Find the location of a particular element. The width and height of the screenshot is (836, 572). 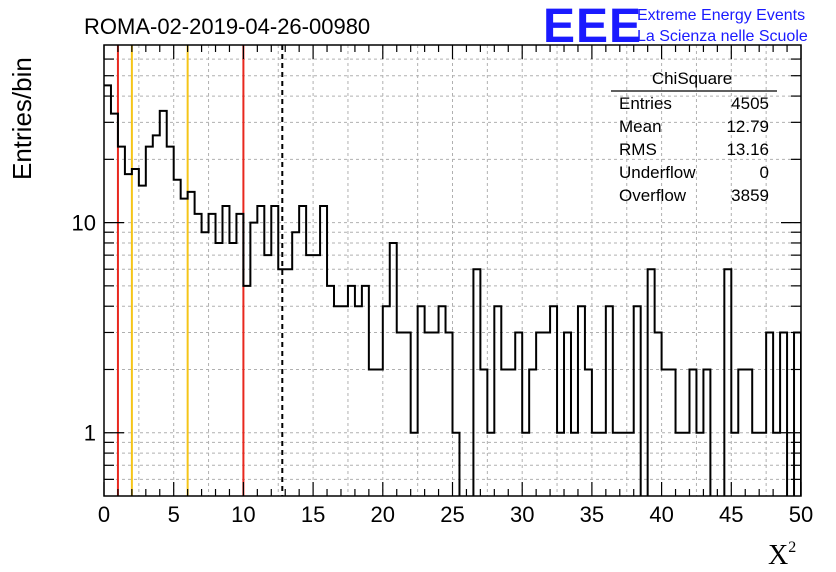

chart-title: ROMA-02-2019-04-26-00980 is located at coordinates (227, 26).